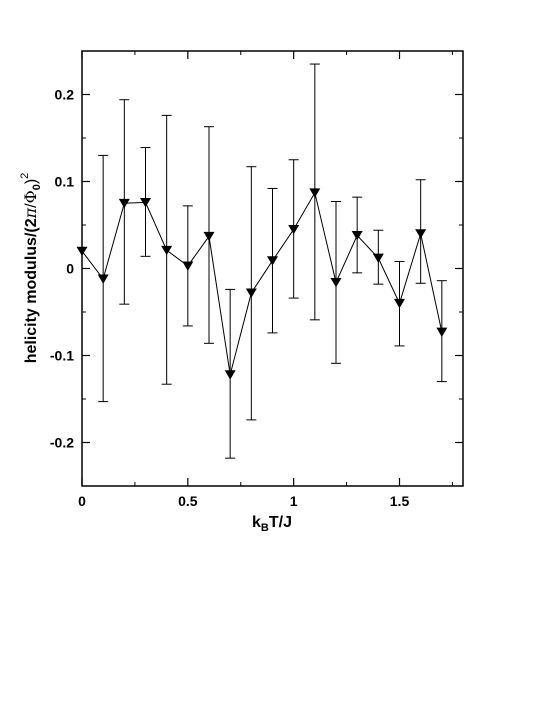 The height and width of the screenshot is (705, 545). What do you see at coordinates (400, 501) in the screenshot?
I see `x-tick-label: 1.5` at bounding box center [400, 501].